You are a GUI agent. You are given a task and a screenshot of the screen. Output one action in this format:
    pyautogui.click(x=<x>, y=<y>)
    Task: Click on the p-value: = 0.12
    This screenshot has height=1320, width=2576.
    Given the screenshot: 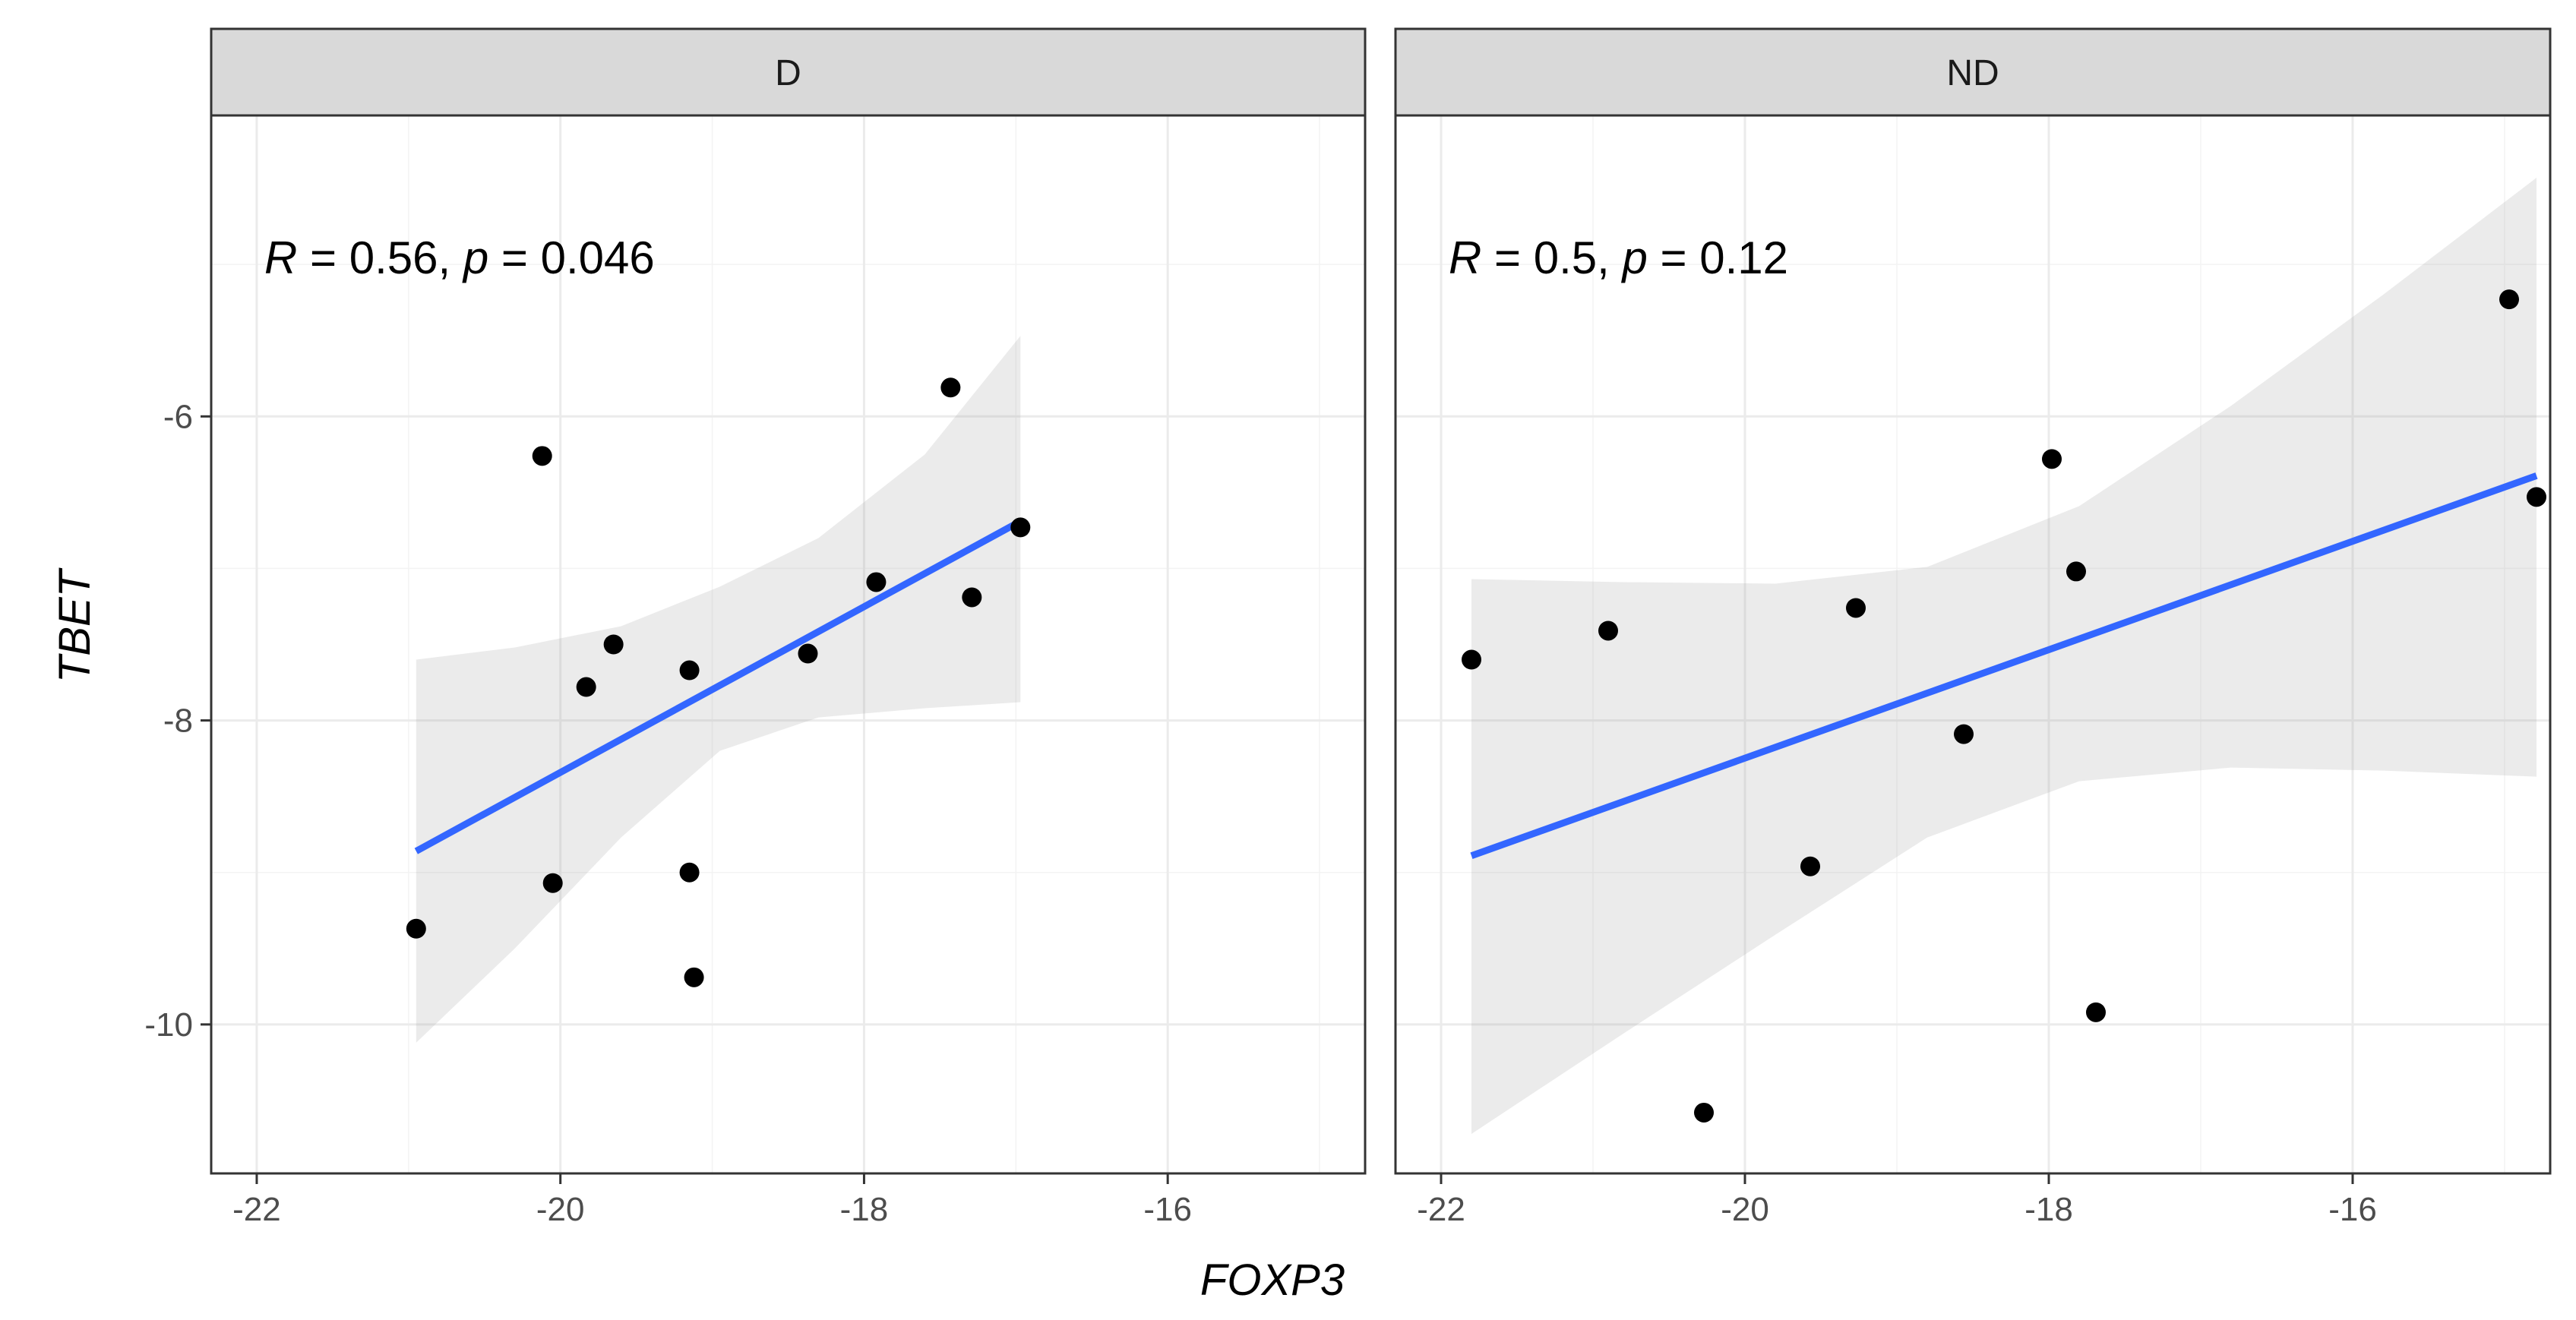 What is the action you would take?
    pyautogui.click(x=1718, y=258)
    